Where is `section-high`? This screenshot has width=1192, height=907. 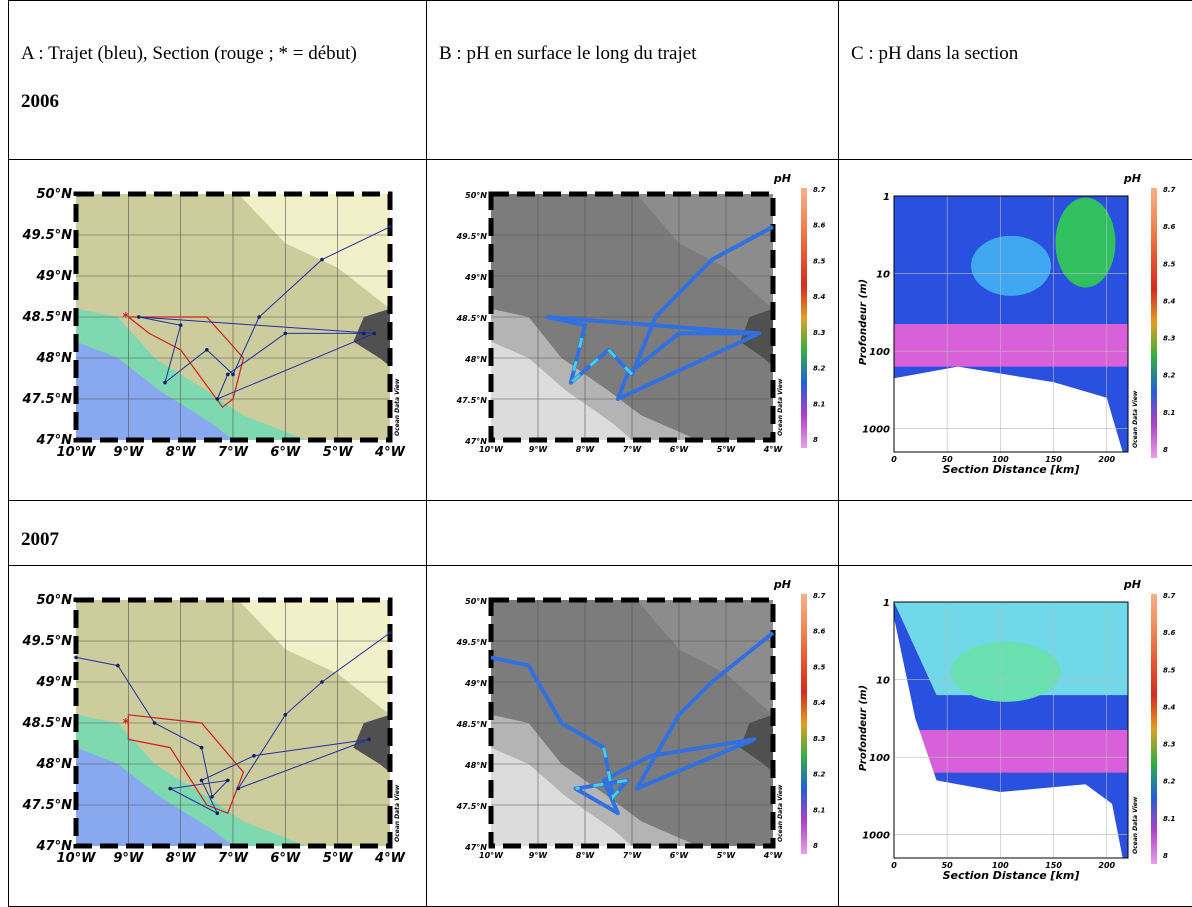 section-high is located at coordinates (1005, 672).